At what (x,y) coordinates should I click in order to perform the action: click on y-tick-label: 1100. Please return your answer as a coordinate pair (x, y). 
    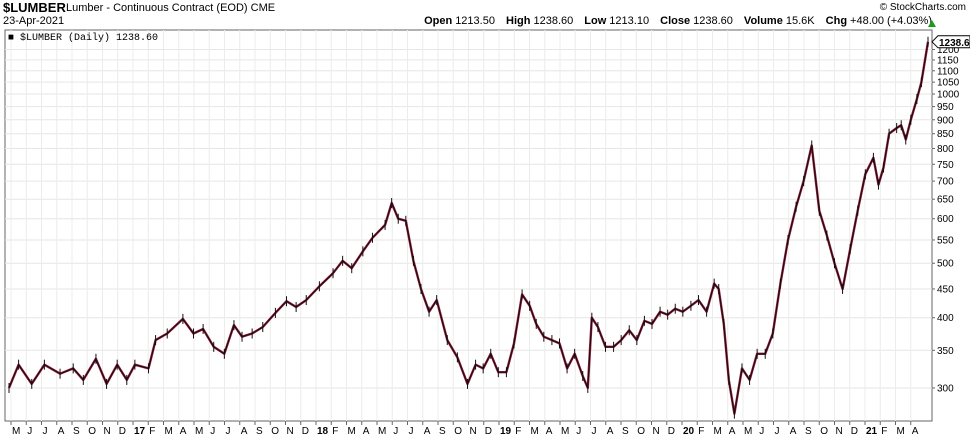
    Looking at the image, I should click on (948, 71).